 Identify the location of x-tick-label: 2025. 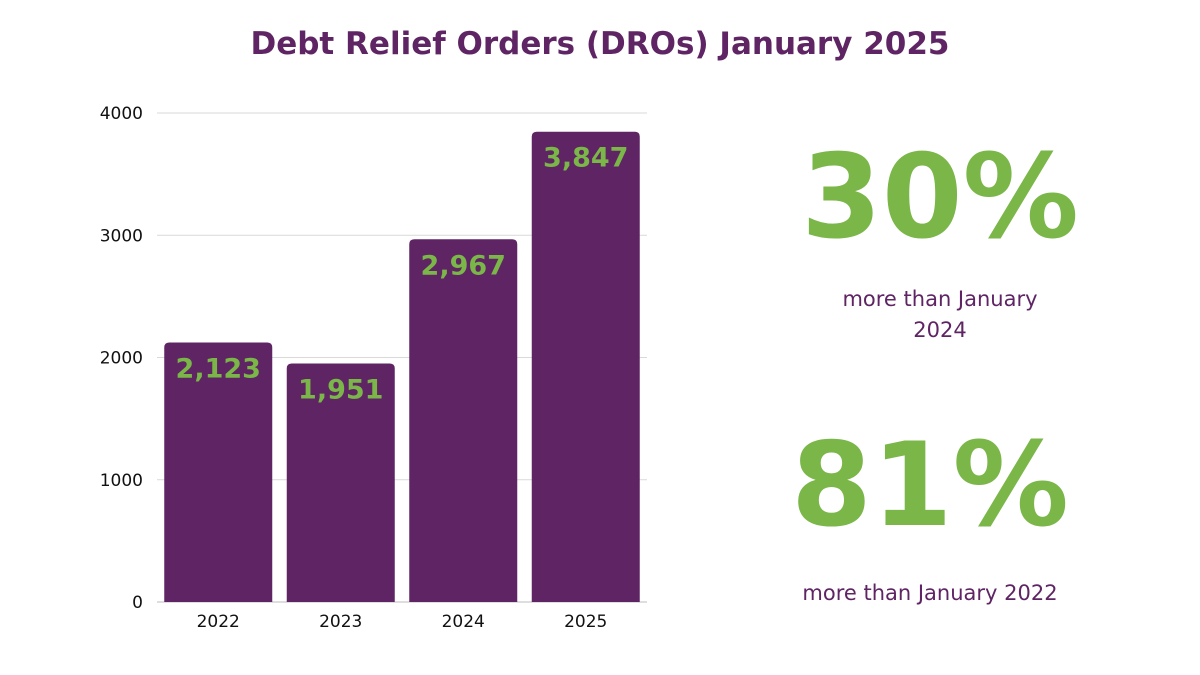
(585, 622).